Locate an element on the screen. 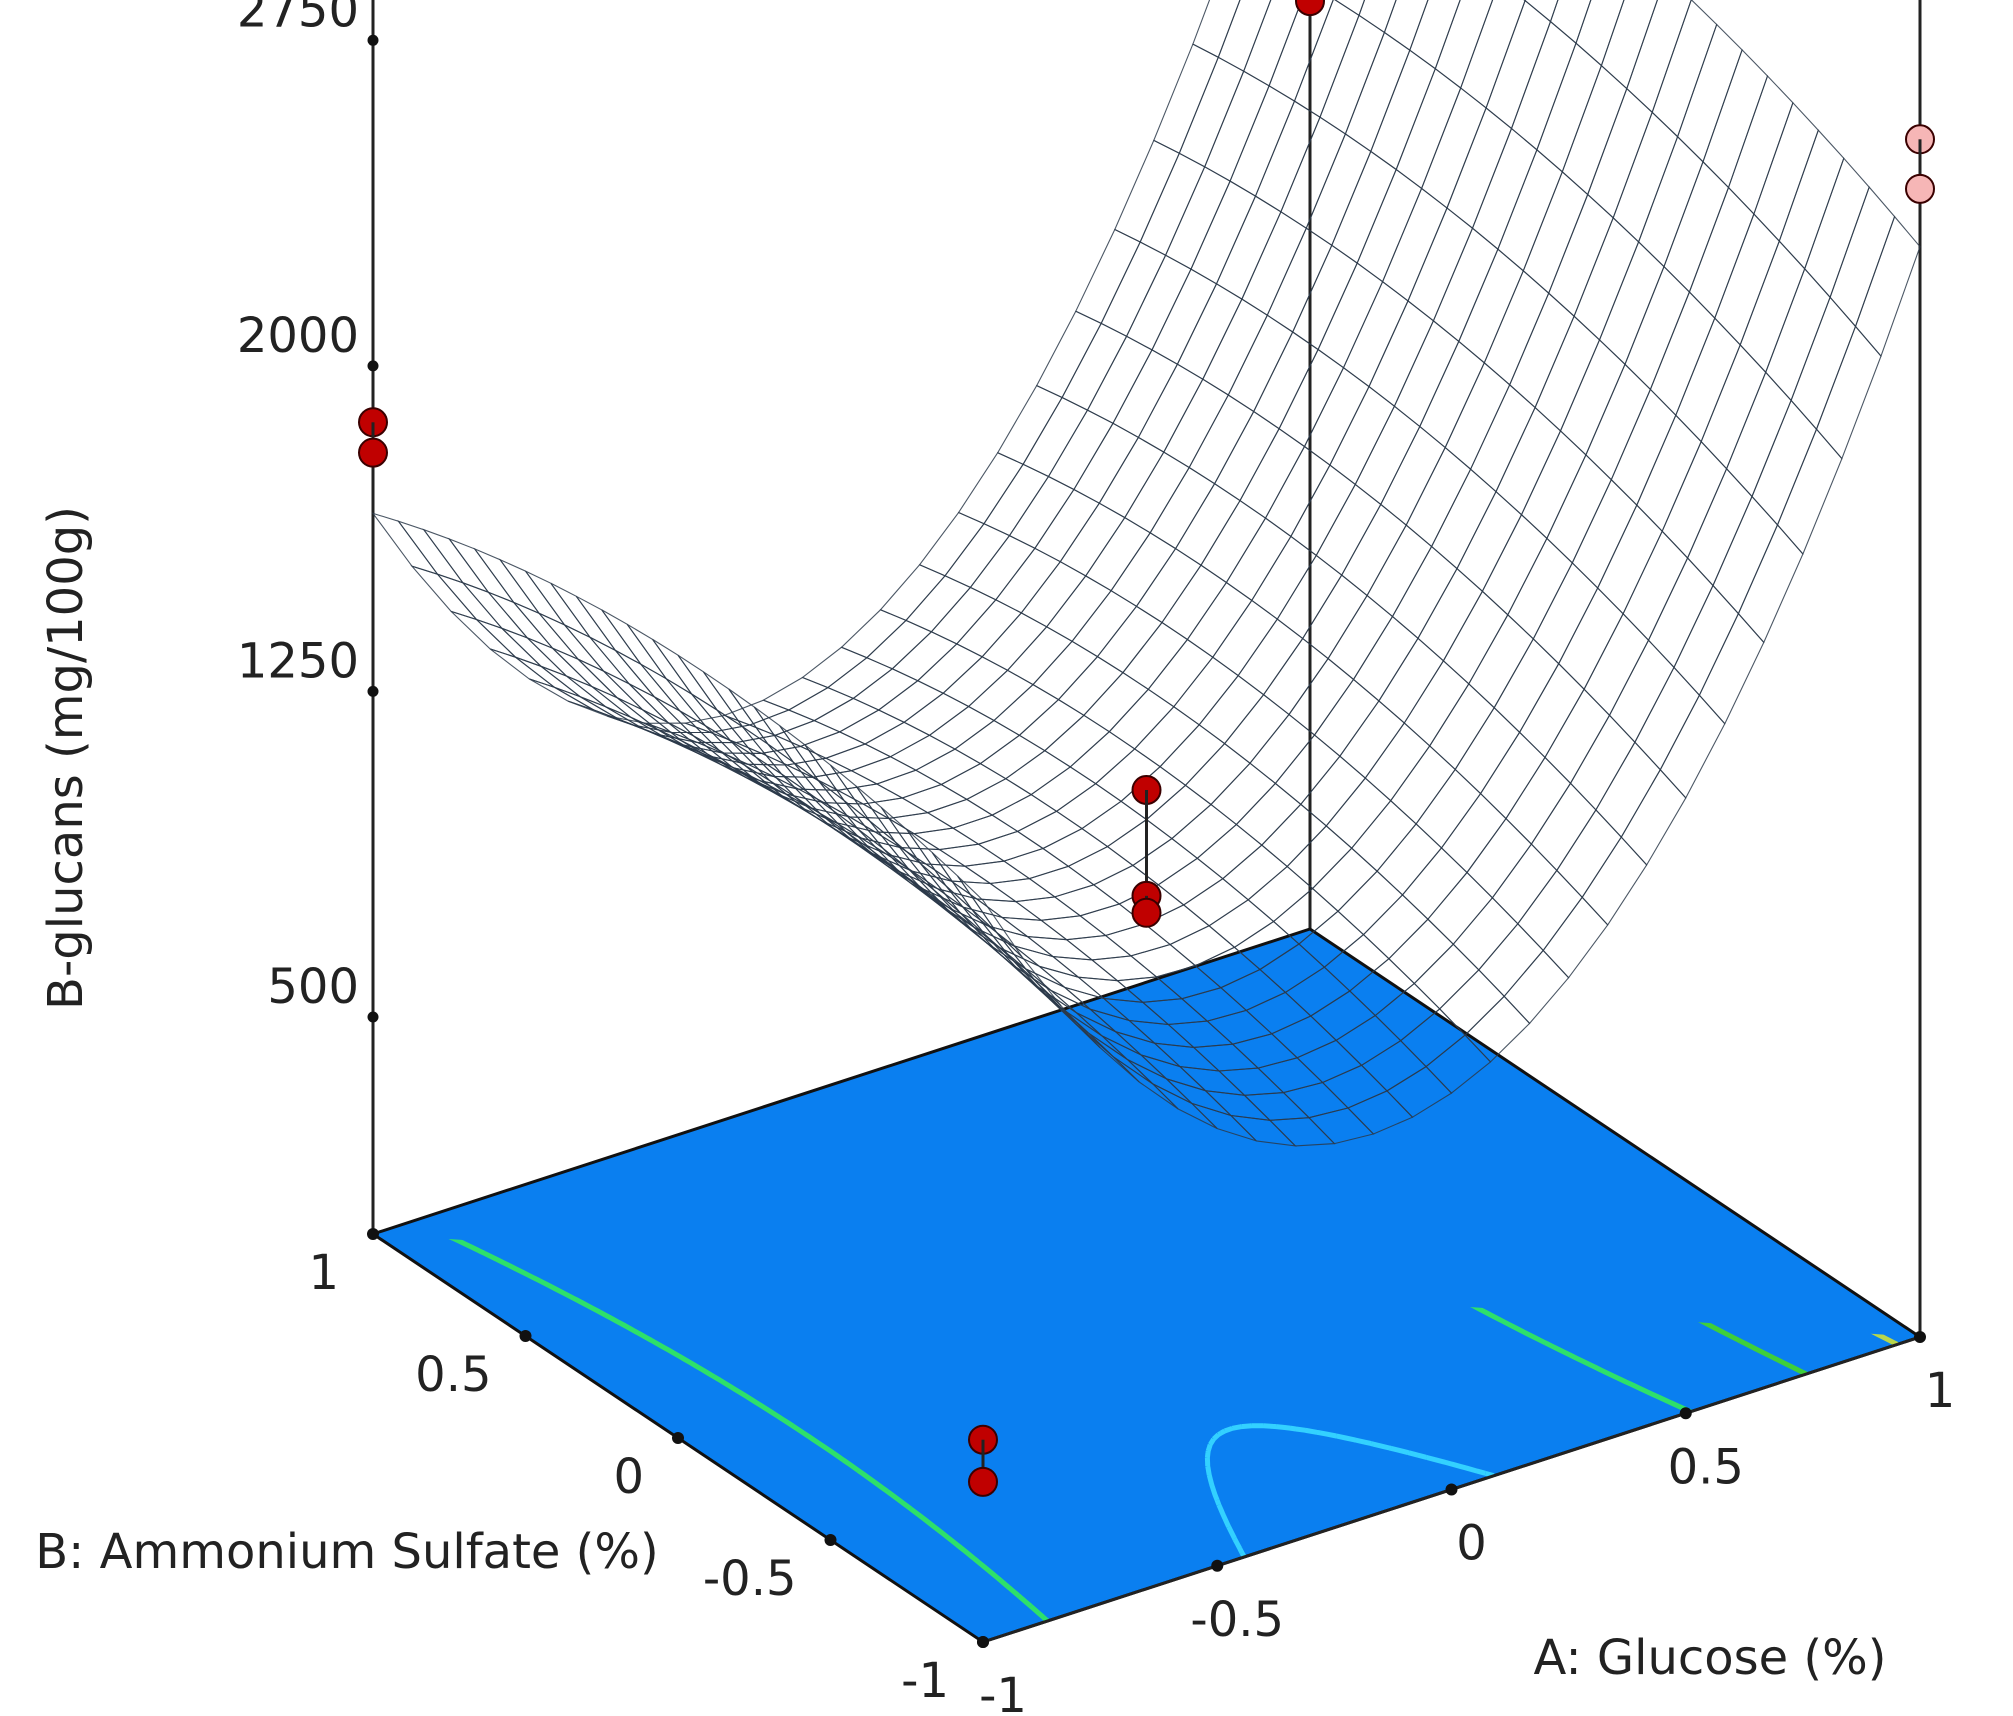 The image size is (2013, 1716). y-tick-label: 0.5 is located at coordinates (453, 1375).